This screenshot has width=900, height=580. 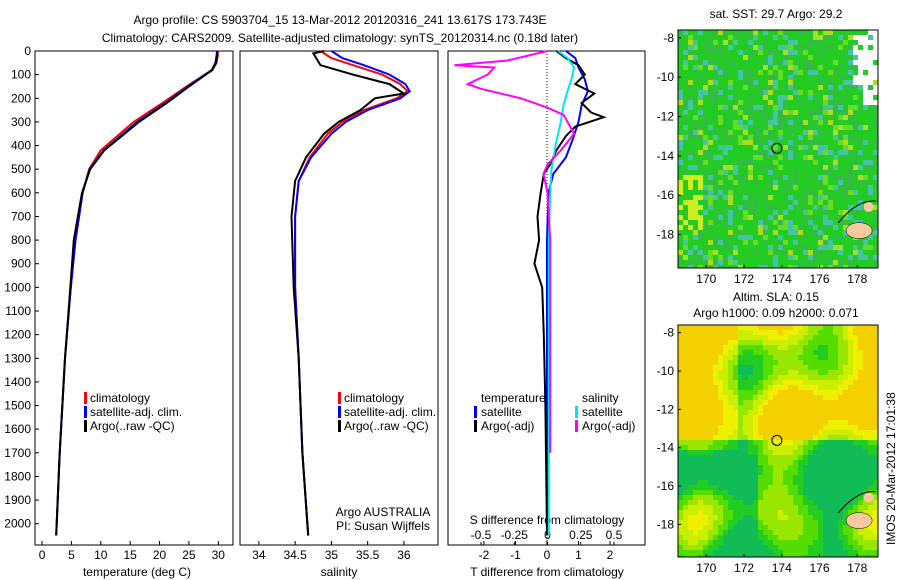 I want to click on lon-tick-label: 172, so click(x=744, y=568).